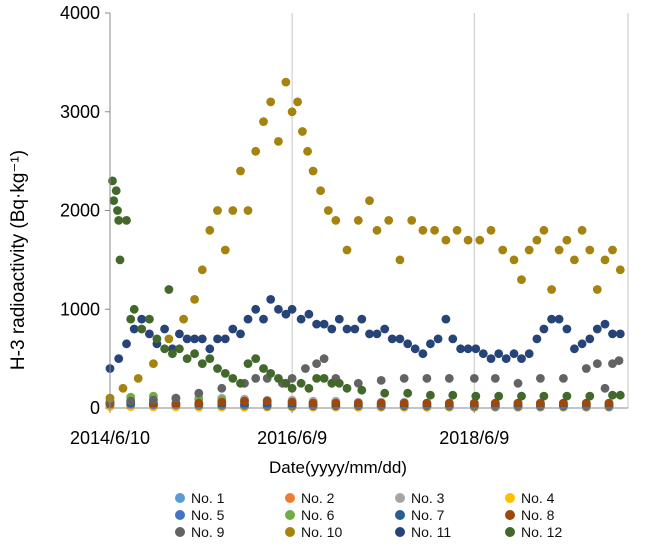 This screenshot has height=553, width=645. Describe the element at coordinates (529, 498) in the screenshot. I see `legend-item: No. 4` at that location.